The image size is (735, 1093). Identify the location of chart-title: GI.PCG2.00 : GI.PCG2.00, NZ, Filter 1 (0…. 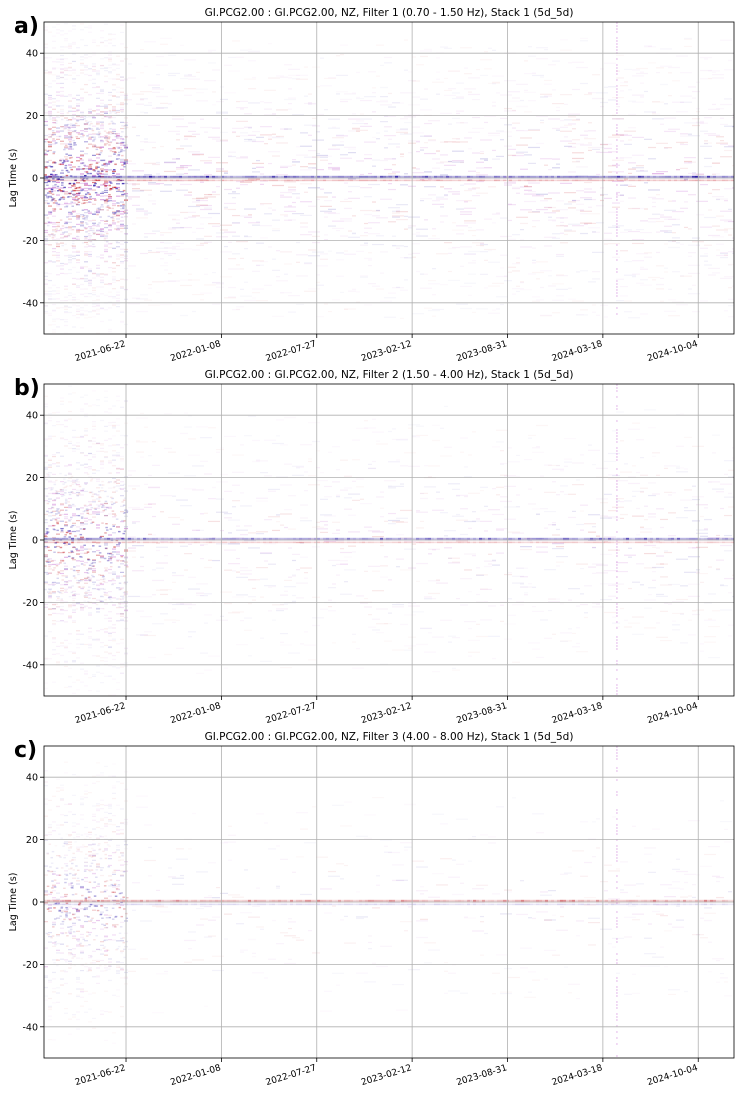
(389, 13).